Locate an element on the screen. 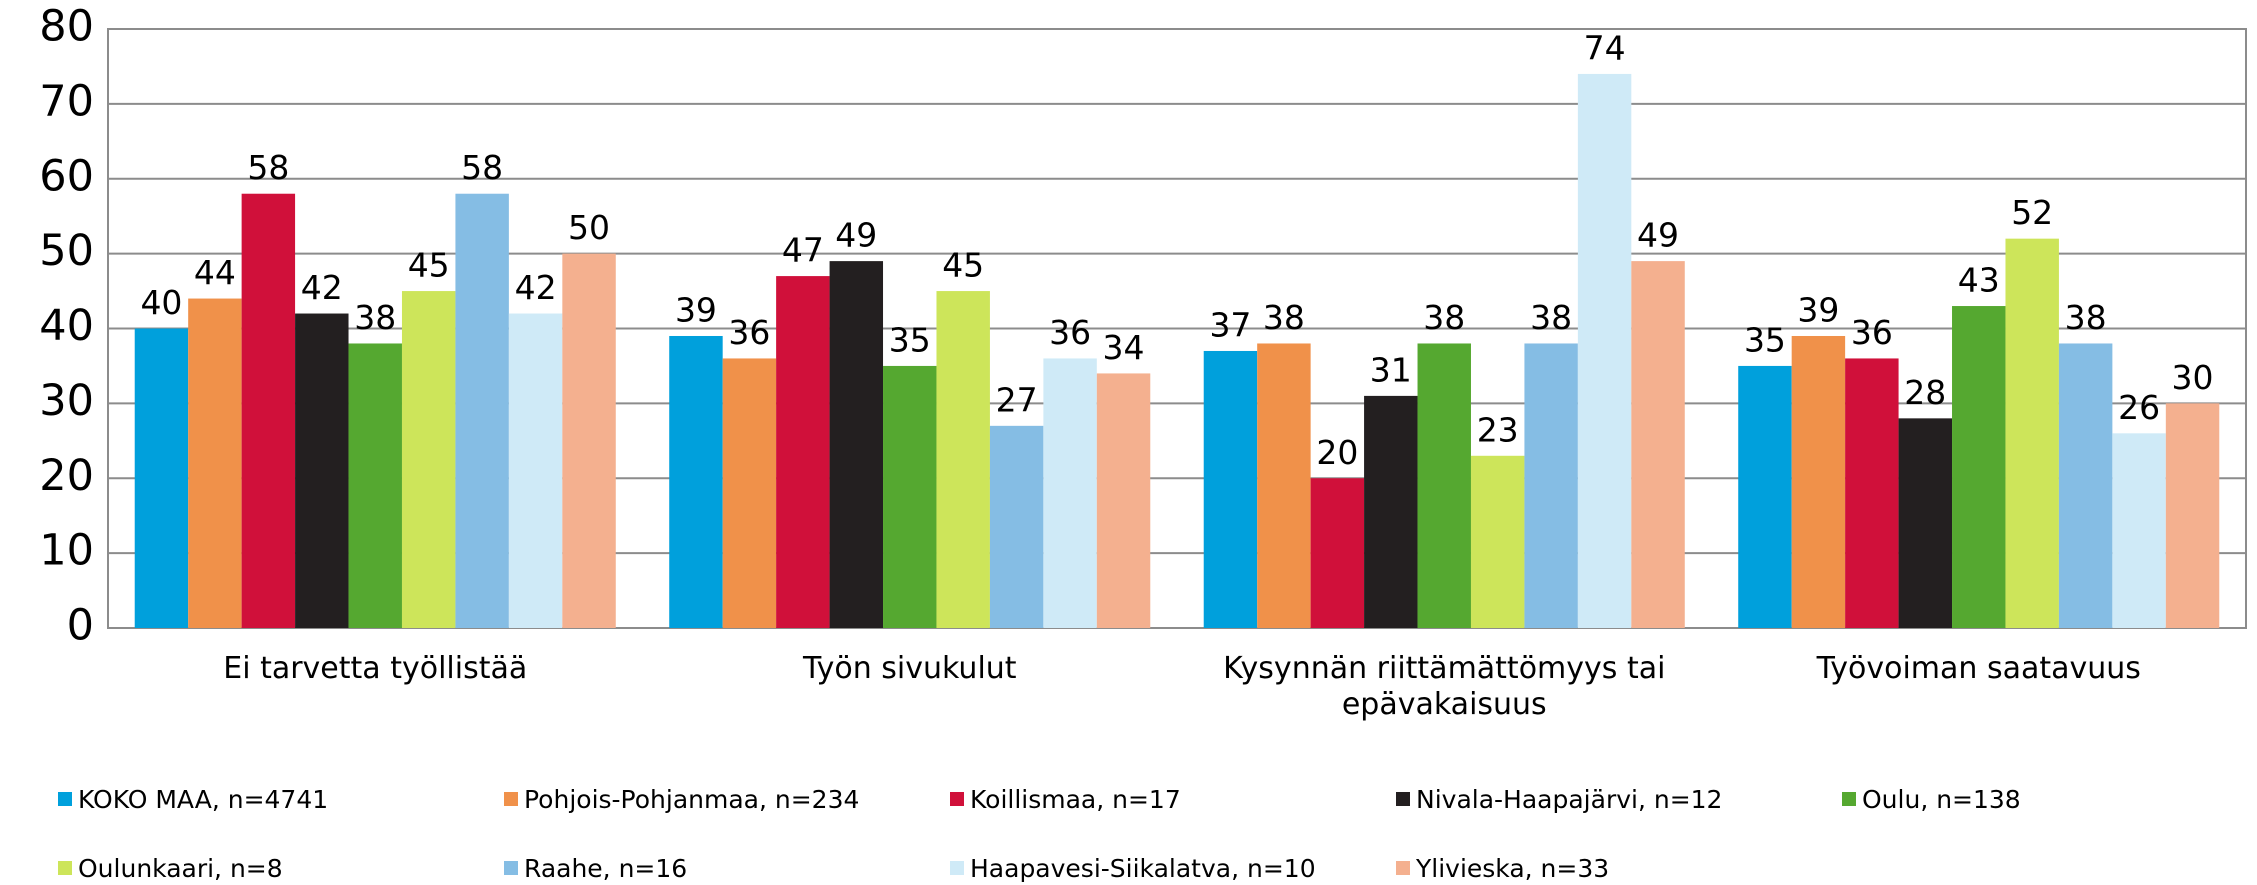  value-label: 58 is located at coordinates (268, 167).